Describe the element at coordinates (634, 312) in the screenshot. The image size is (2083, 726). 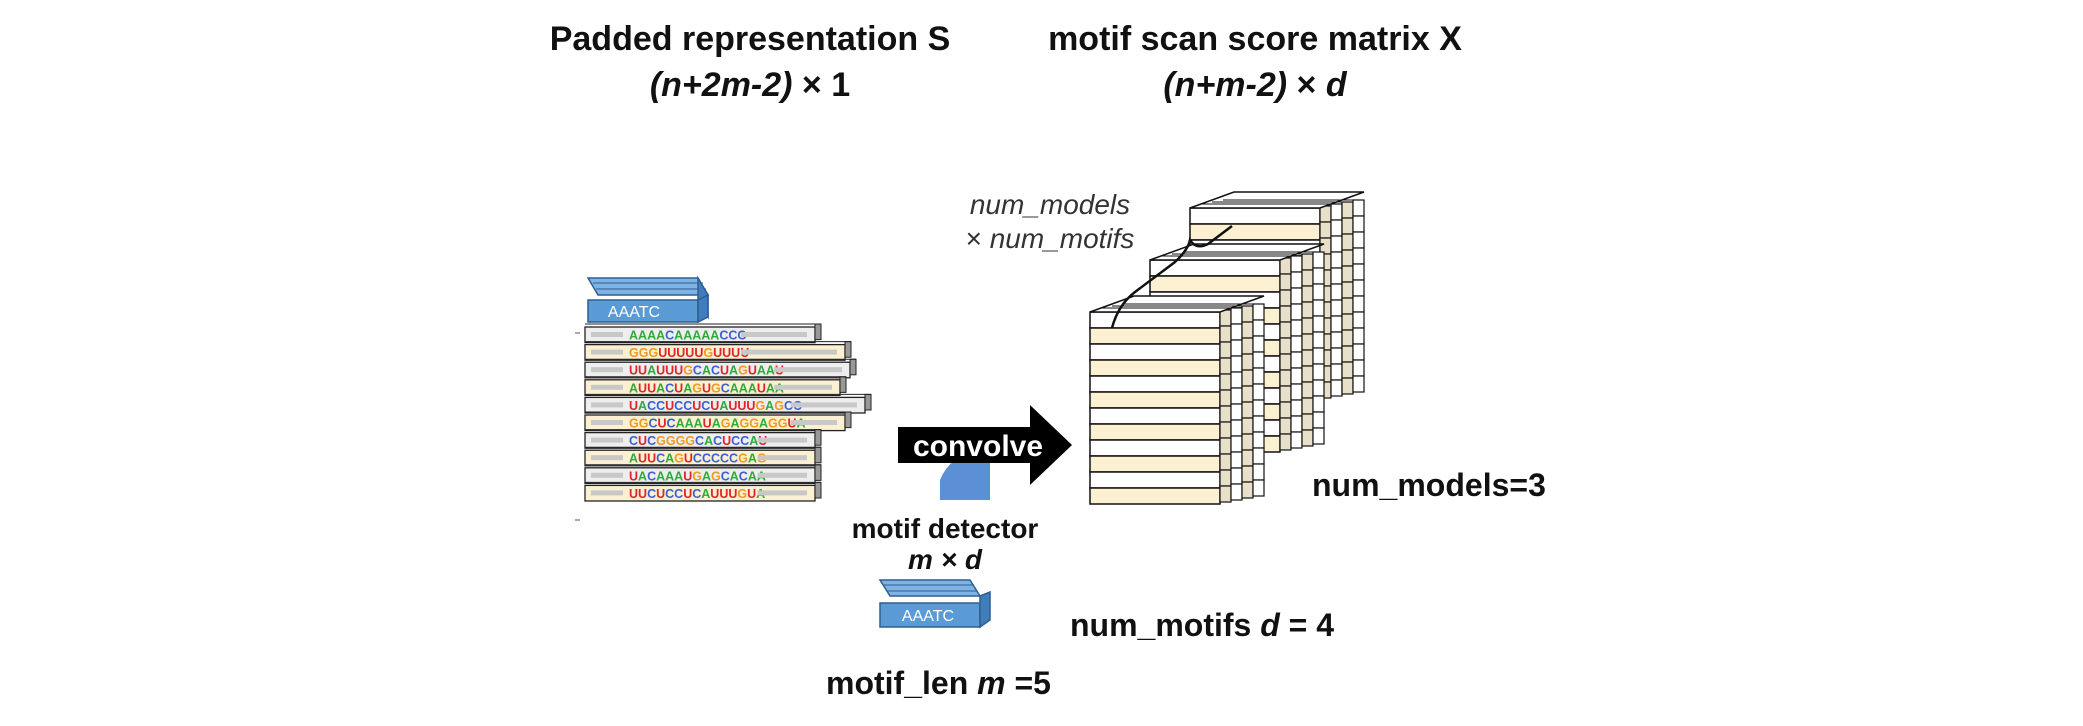
I see `motif-box-label: AAATC` at that location.